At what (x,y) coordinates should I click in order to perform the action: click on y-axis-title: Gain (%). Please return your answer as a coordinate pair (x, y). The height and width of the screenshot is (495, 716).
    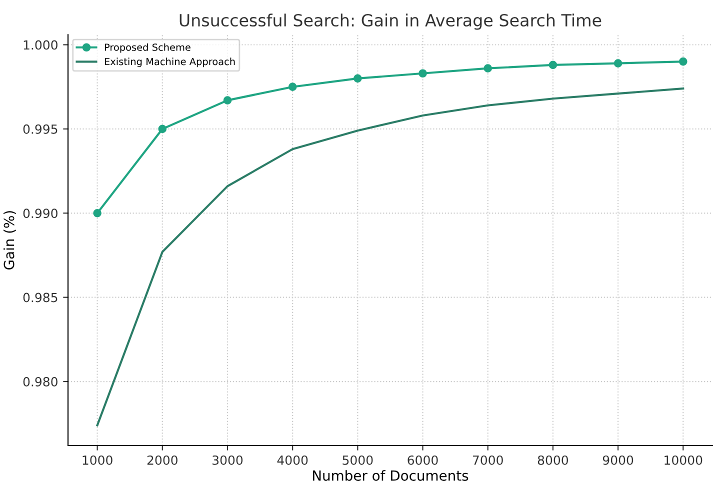
    Looking at the image, I should click on (10, 240).